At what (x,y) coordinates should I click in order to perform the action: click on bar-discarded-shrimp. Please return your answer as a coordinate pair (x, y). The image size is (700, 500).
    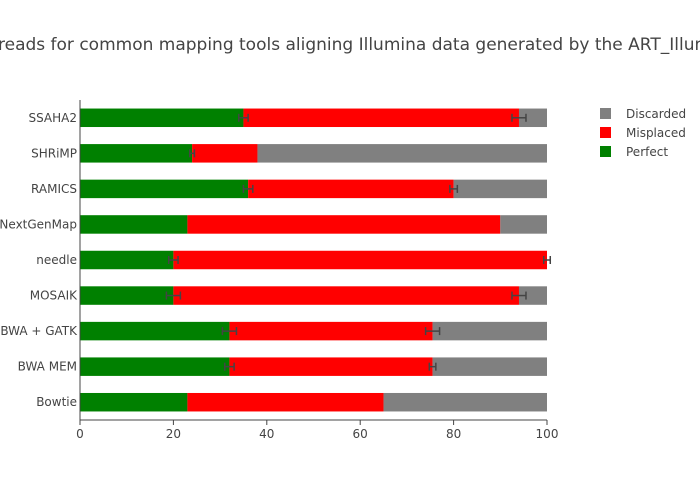
    Looking at the image, I should click on (402, 153).